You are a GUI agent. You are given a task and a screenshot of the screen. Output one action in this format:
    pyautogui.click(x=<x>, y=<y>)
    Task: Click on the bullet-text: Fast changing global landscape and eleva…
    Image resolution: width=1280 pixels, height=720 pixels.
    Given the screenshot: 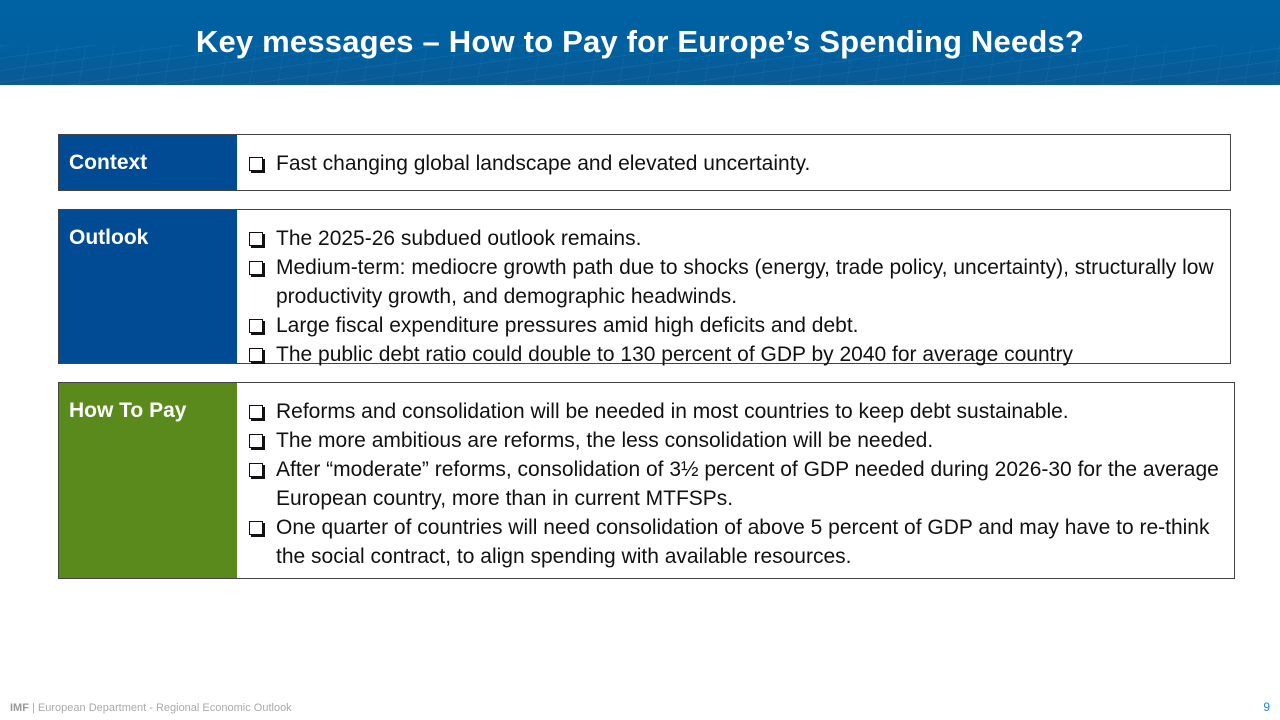 What is the action you would take?
    pyautogui.click(x=543, y=163)
    